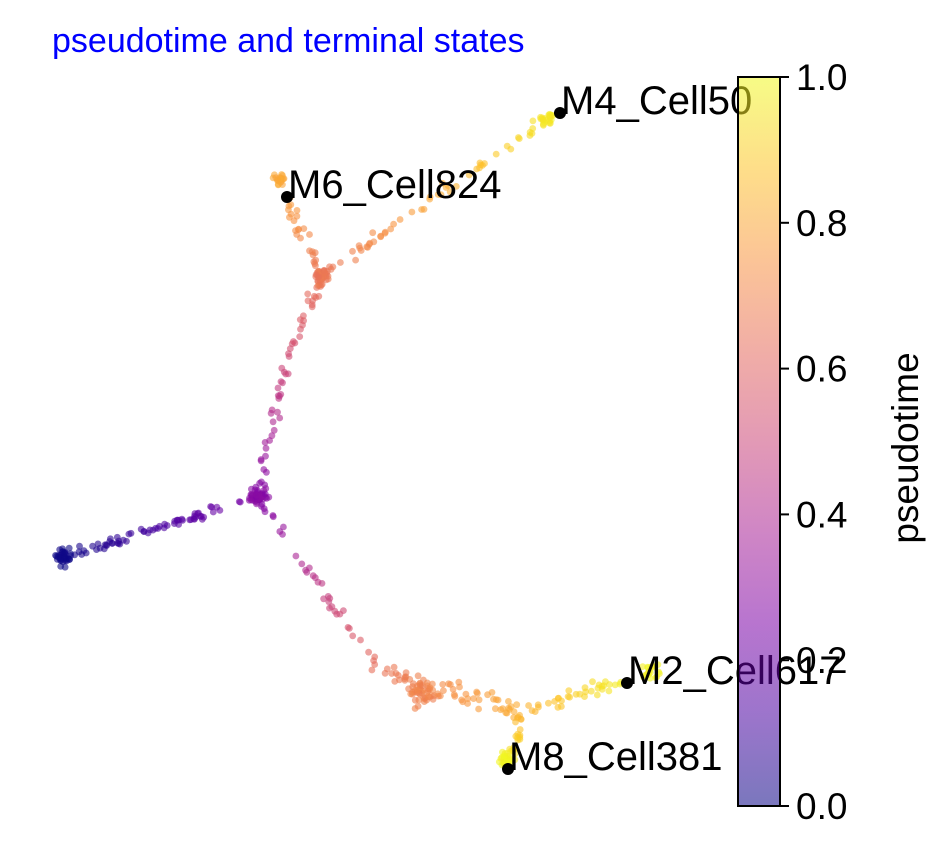 Image resolution: width=941 pixels, height=857 pixels. What do you see at coordinates (821, 514) in the screenshot?
I see `colorbar-tick-label: 0.4` at bounding box center [821, 514].